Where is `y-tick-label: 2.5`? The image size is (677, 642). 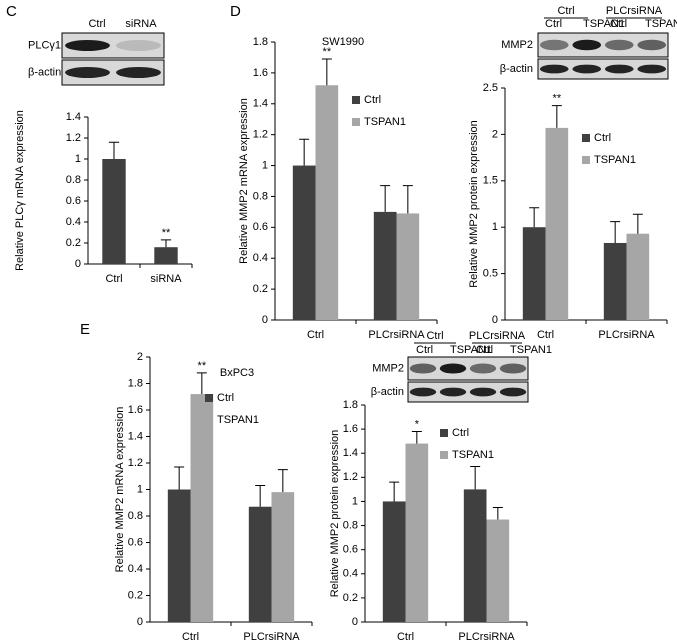
y-tick-label: 2.5 is located at coordinates (490, 88).